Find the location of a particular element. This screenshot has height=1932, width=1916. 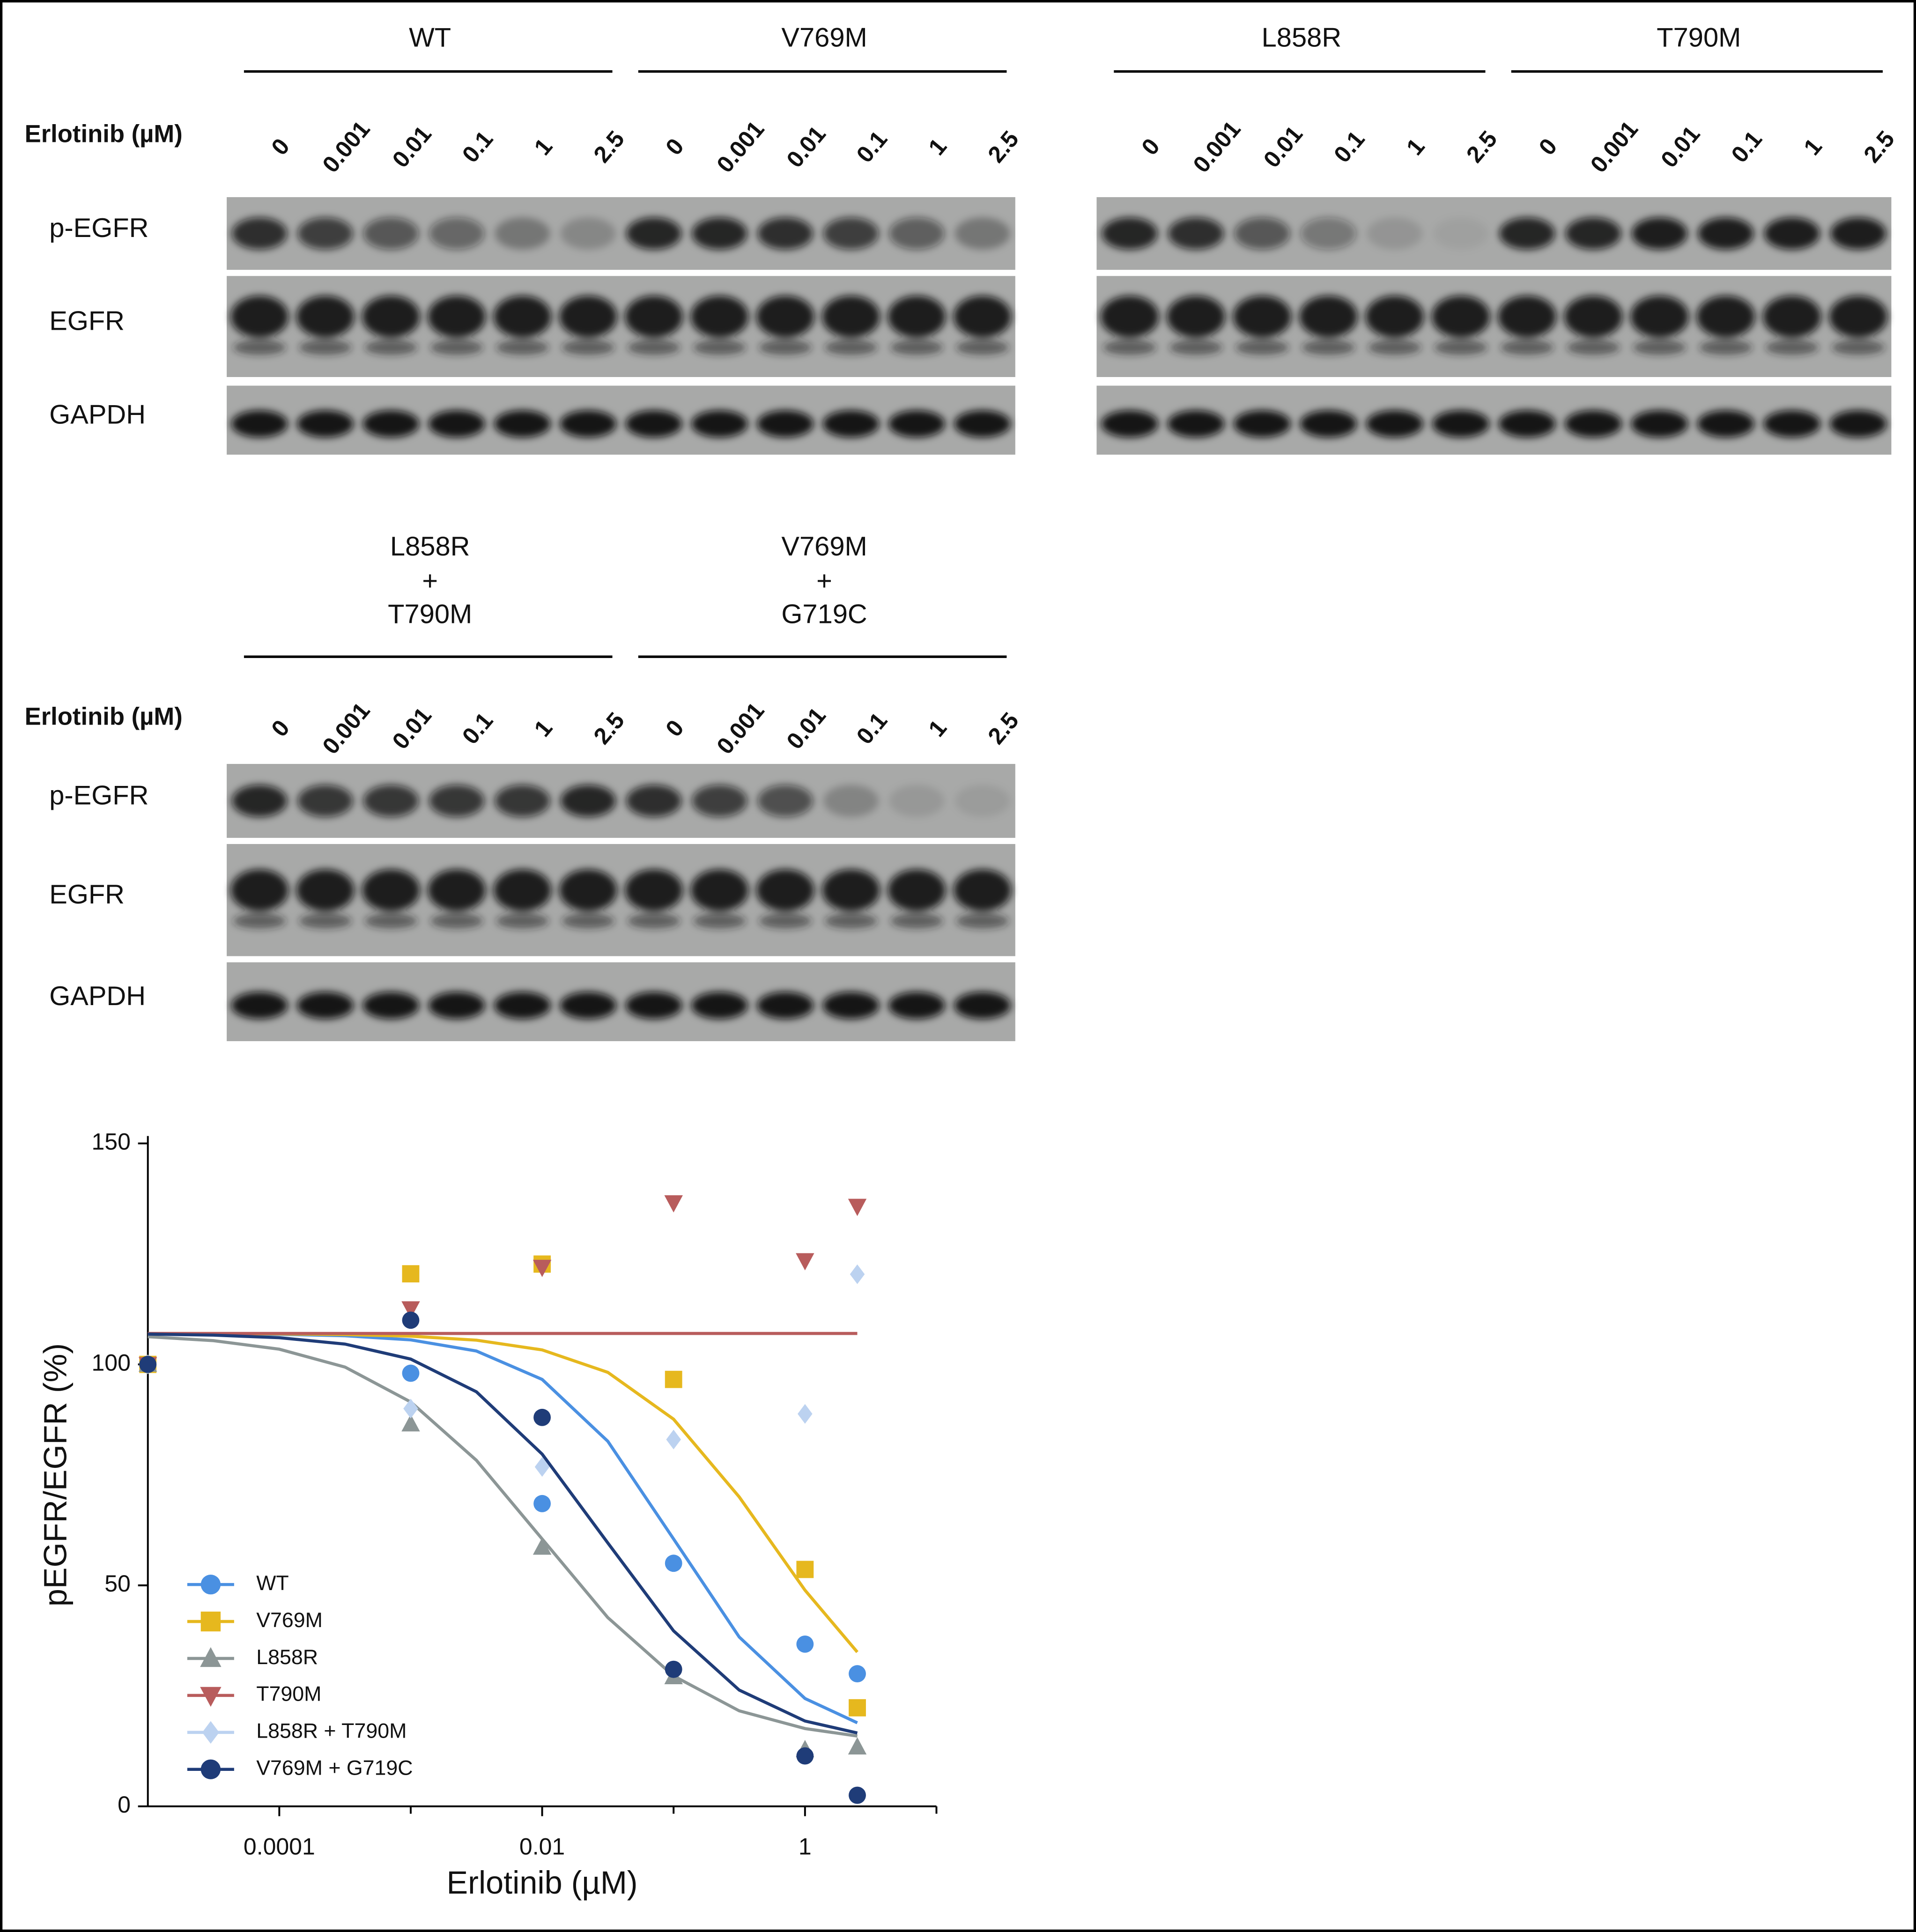

group-label: T790M is located at coordinates (1699, 37).